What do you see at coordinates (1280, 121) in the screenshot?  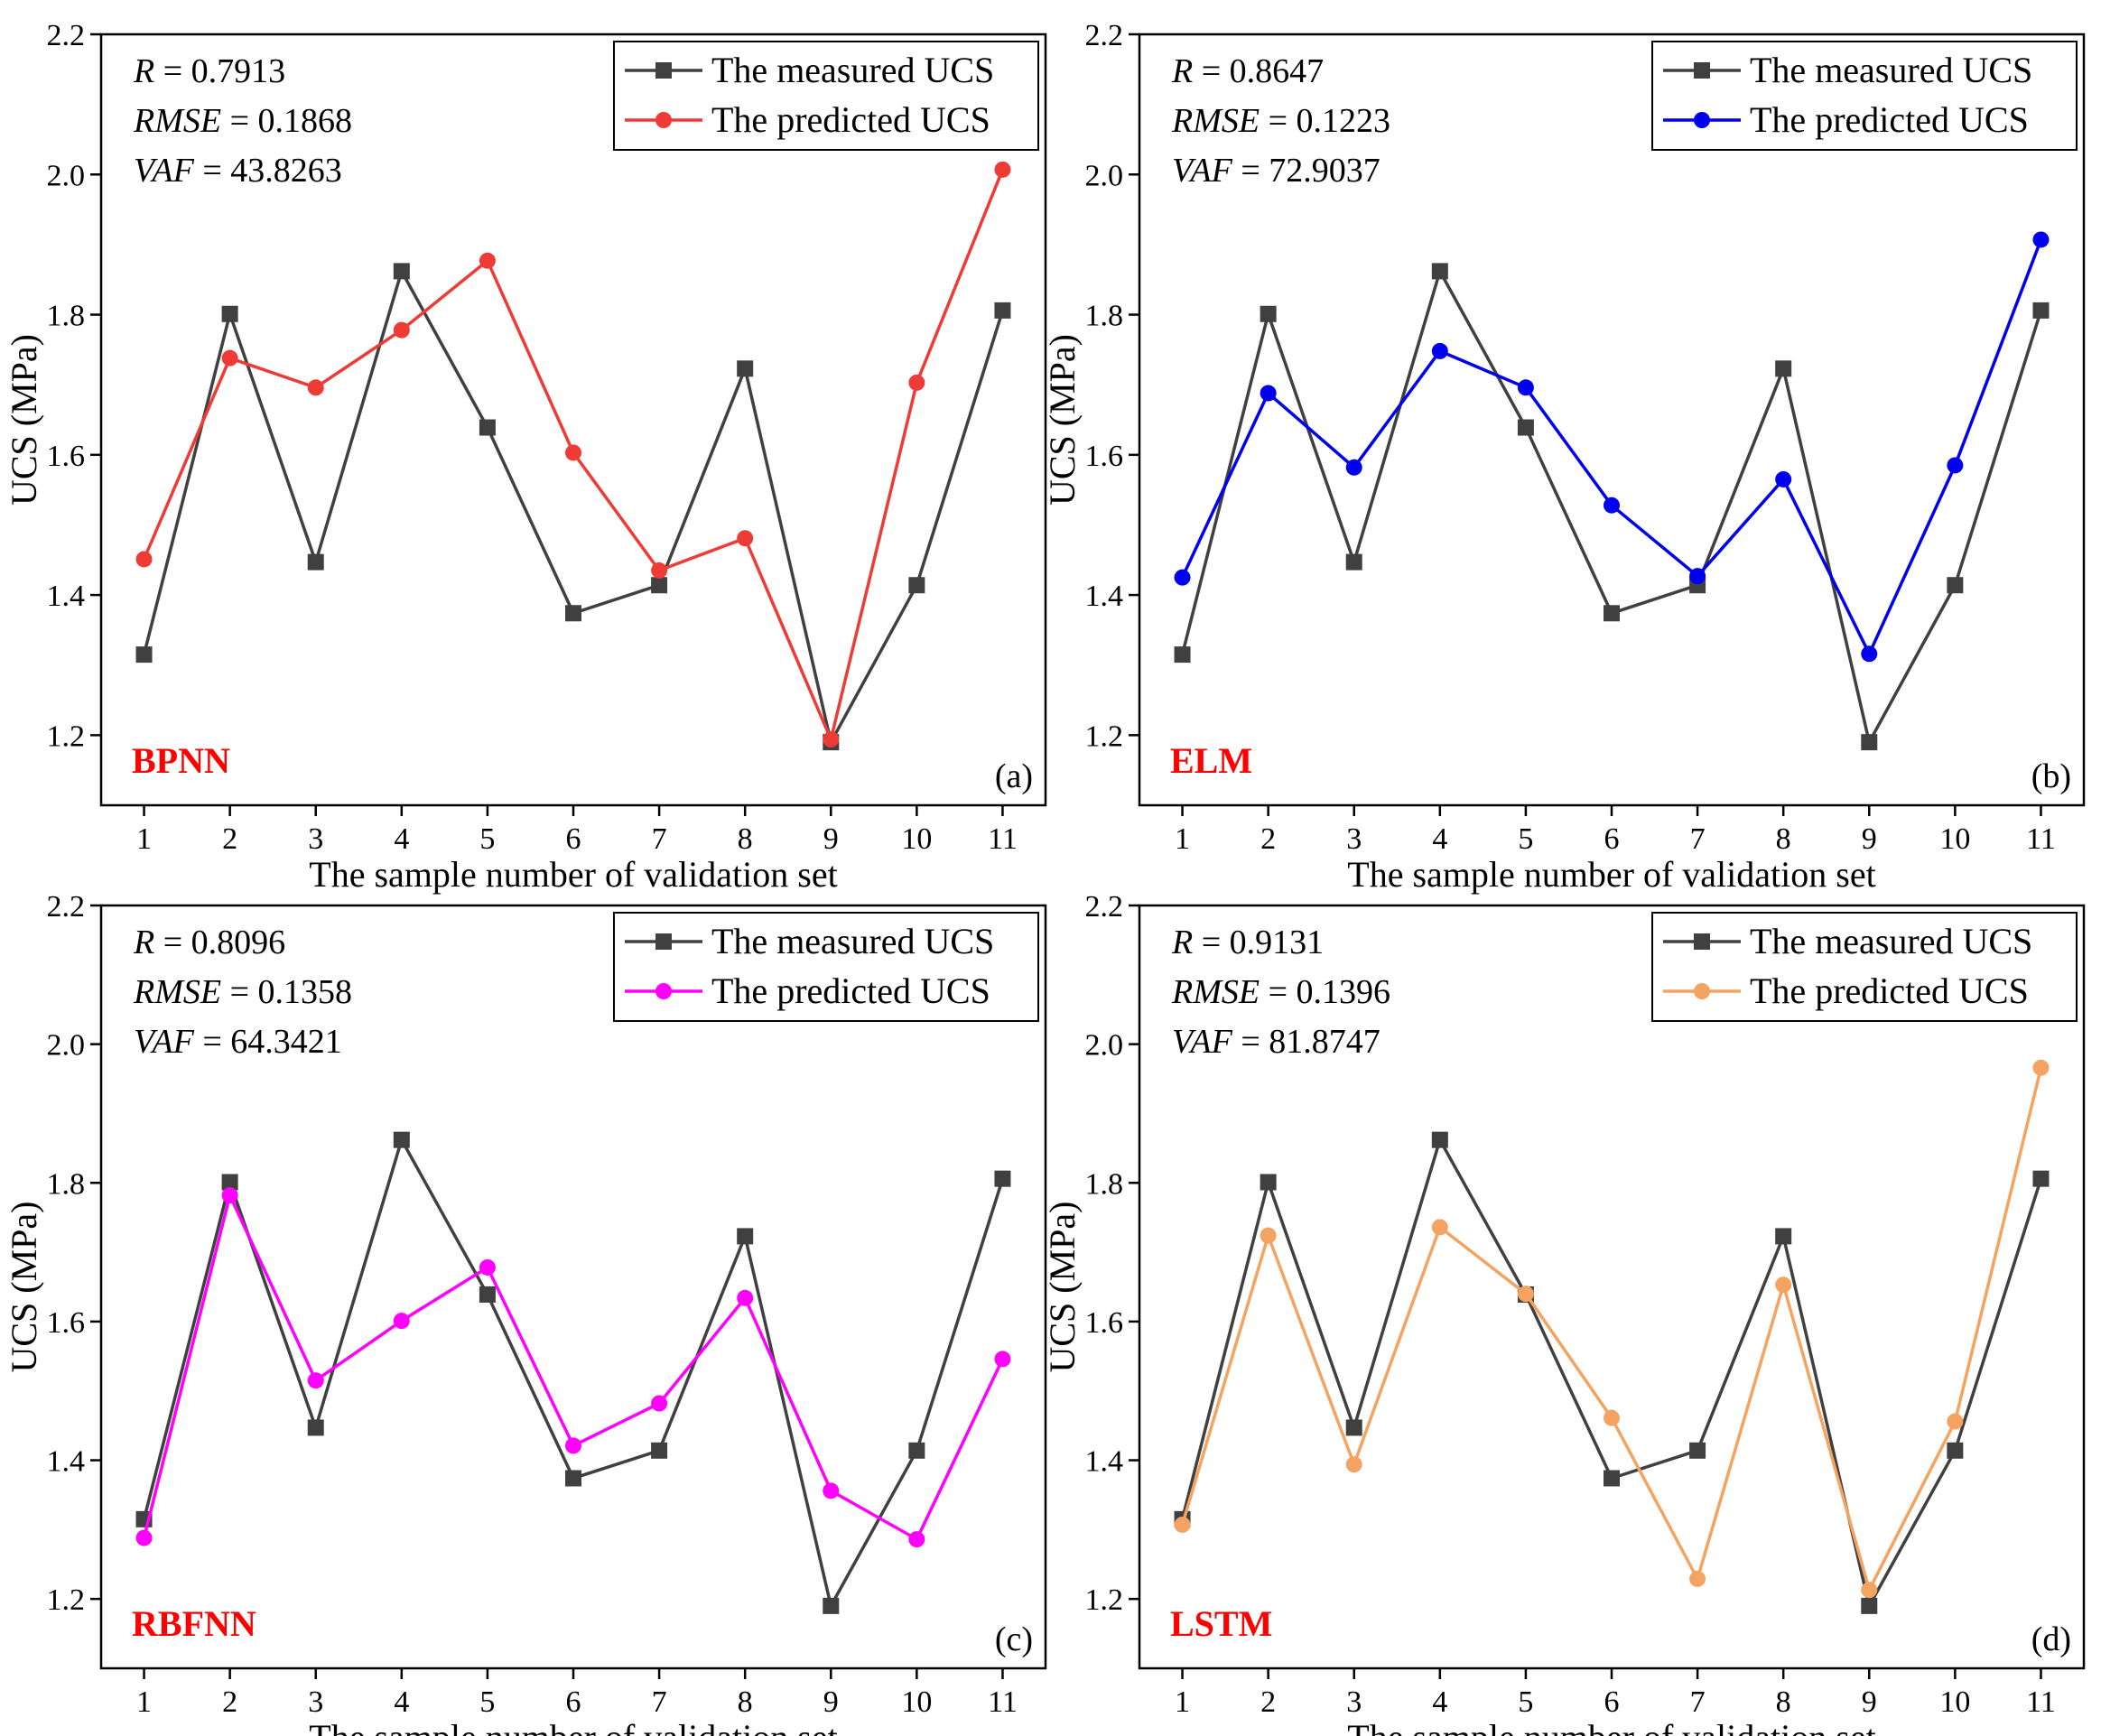 I see `stat-rmse: RMSE = 0.1223` at bounding box center [1280, 121].